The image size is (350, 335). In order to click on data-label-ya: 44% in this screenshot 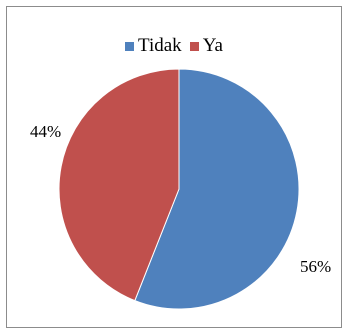, I will do `click(46, 131)`.